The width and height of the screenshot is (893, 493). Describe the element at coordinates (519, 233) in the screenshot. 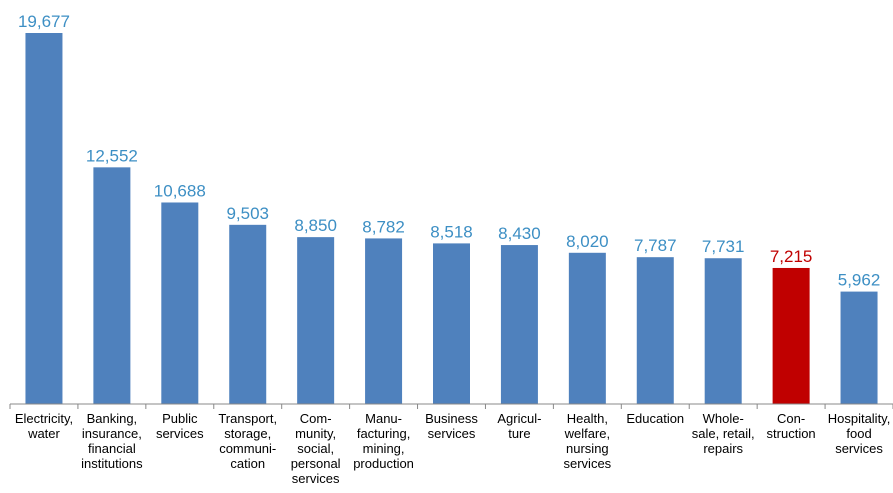

I see `value-label: 8,430` at that location.